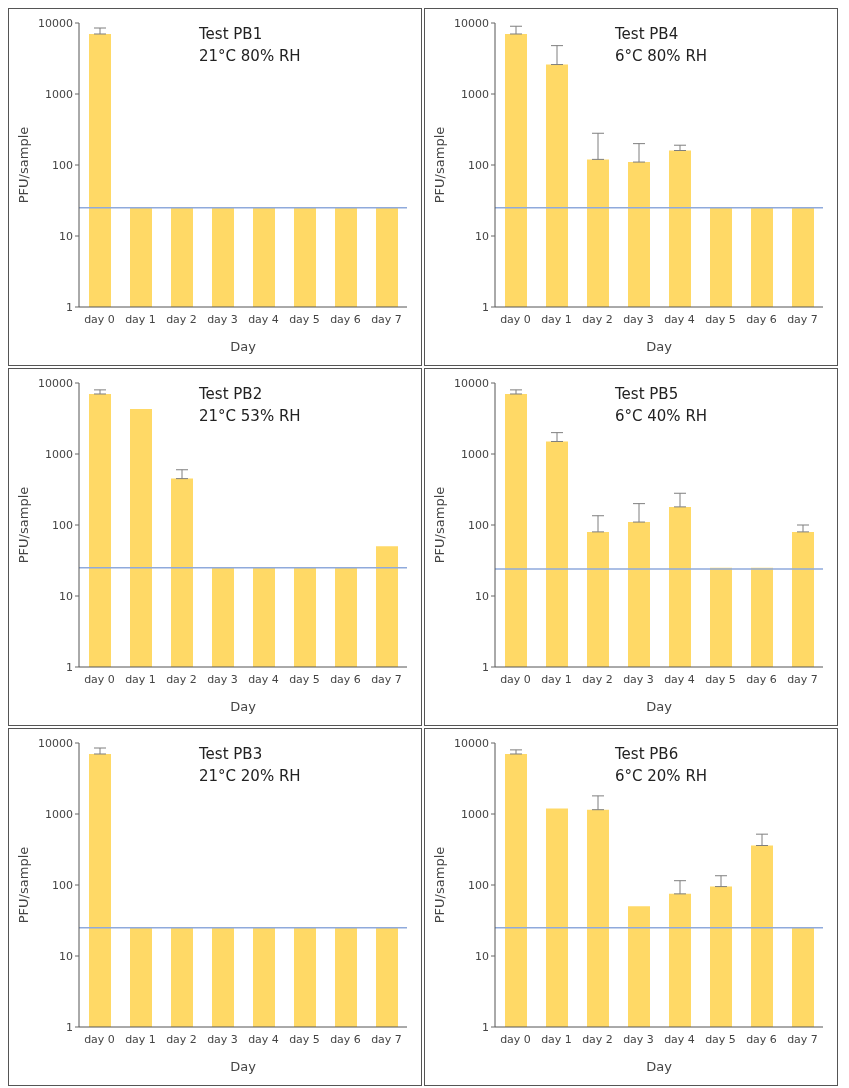  Describe the element at coordinates (647, 34) in the screenshot. I see `chart-title: Test PB4` at that location.